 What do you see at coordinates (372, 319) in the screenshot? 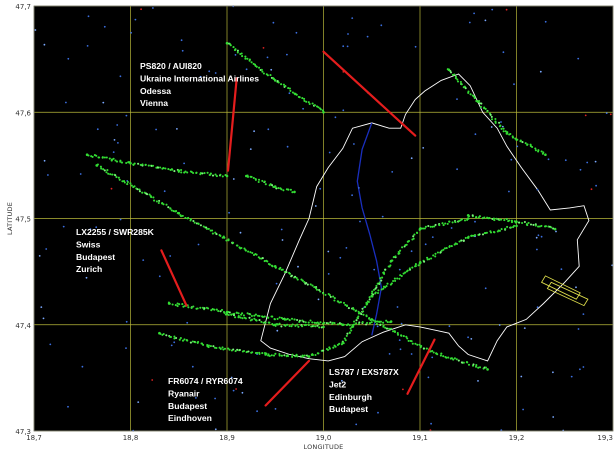
I see `track-vertex` at bounding box center [372, 319].